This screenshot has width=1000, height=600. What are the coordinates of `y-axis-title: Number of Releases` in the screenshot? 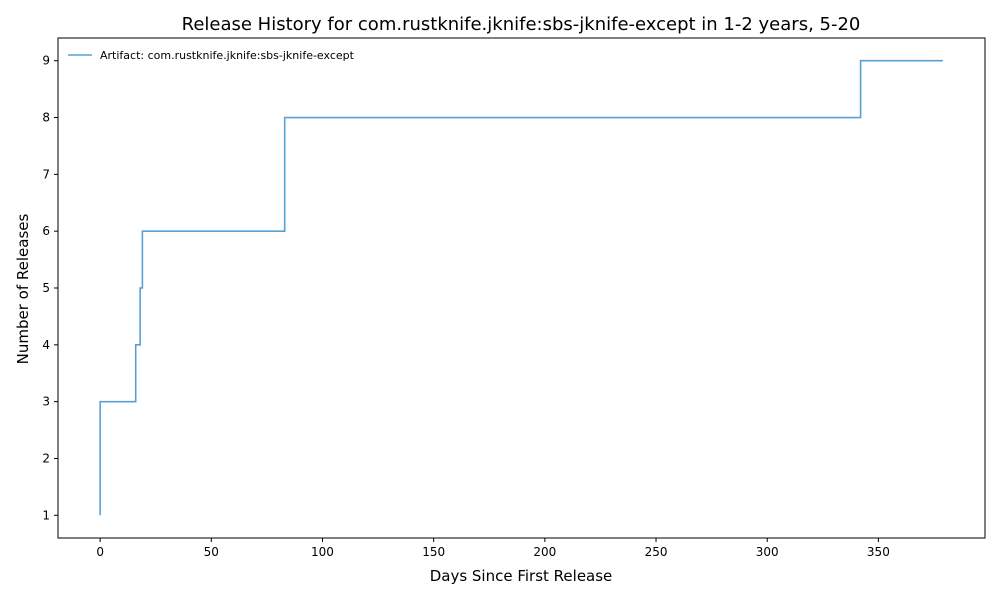 It's located at (23, 288).